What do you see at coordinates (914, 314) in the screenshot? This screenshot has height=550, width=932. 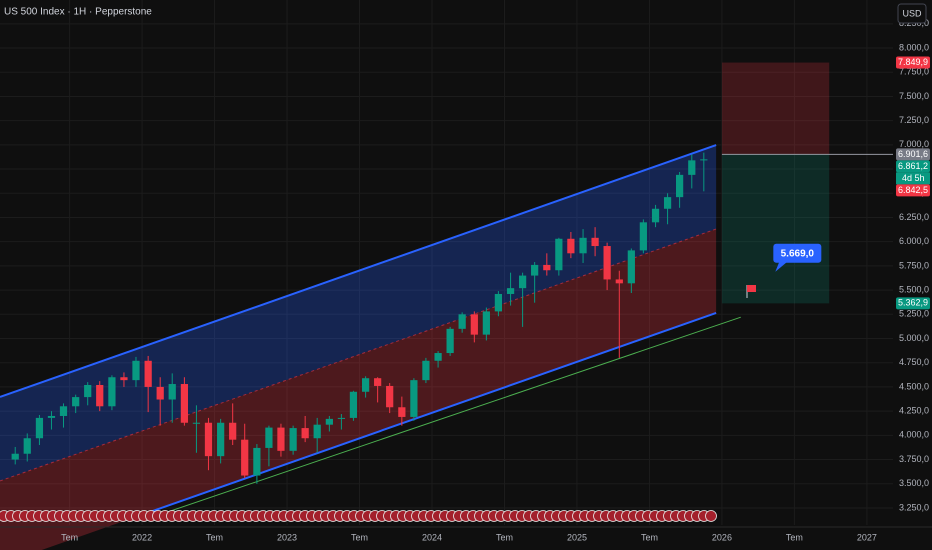 I see `y-tick-label: 5.250,0` at bounding box center [914, 314].